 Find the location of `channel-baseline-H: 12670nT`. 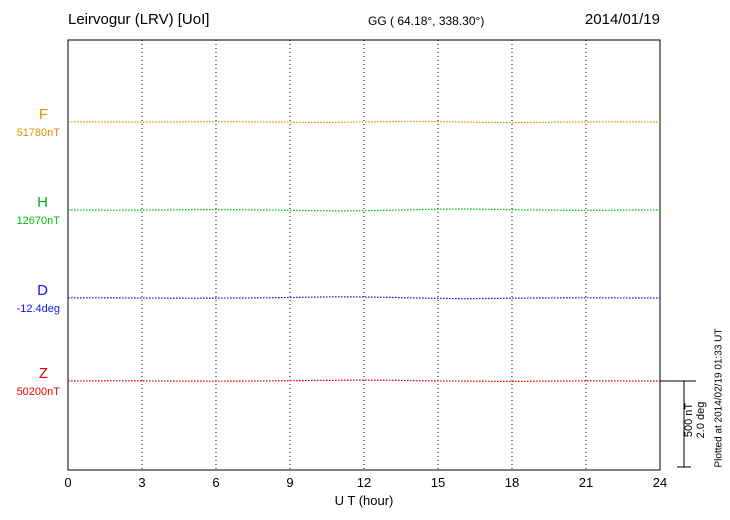

channel-baseline-H: 12670nT is located at coordinates (38, 221).